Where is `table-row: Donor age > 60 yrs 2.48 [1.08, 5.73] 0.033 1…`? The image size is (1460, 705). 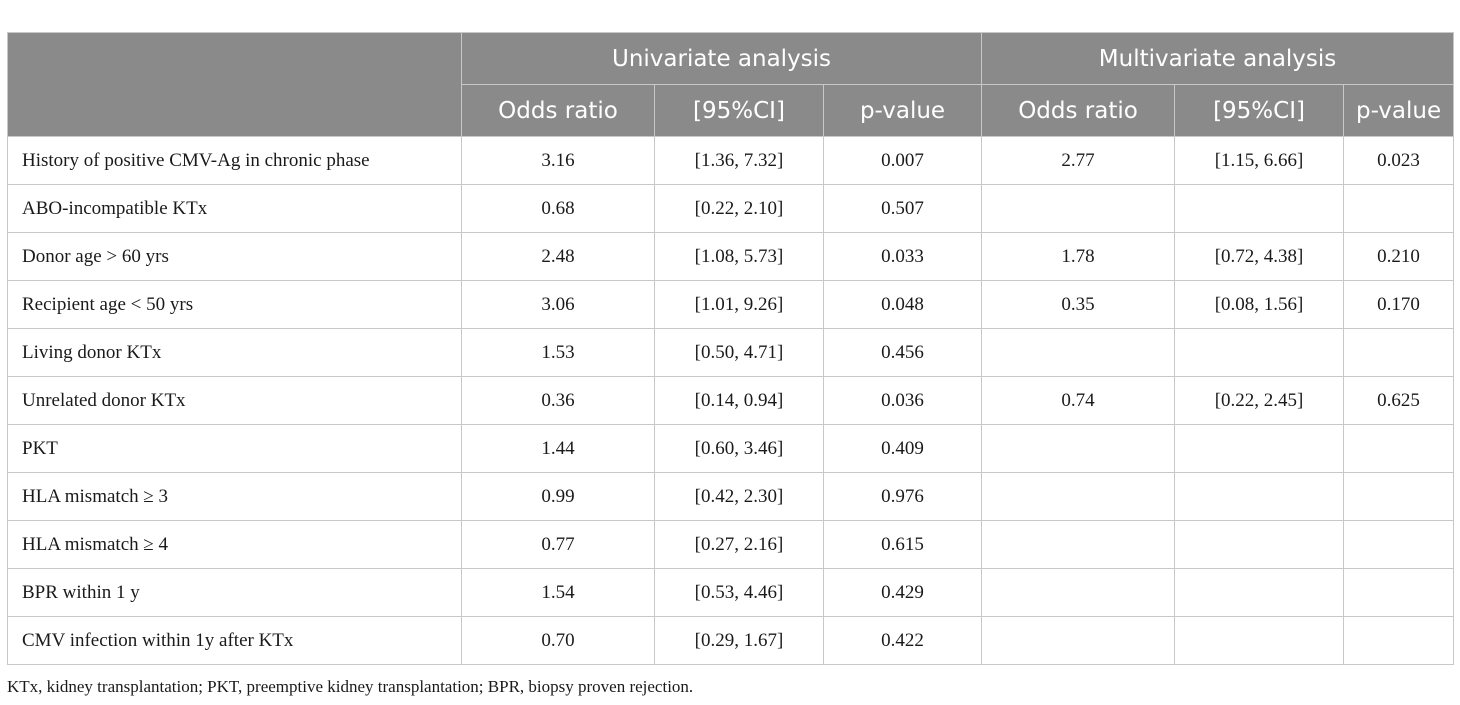 table-row: Donor age > 60 yrs 2.48 [1.08, 5.73] 0.033 1… is located at coordinates (731, 256).